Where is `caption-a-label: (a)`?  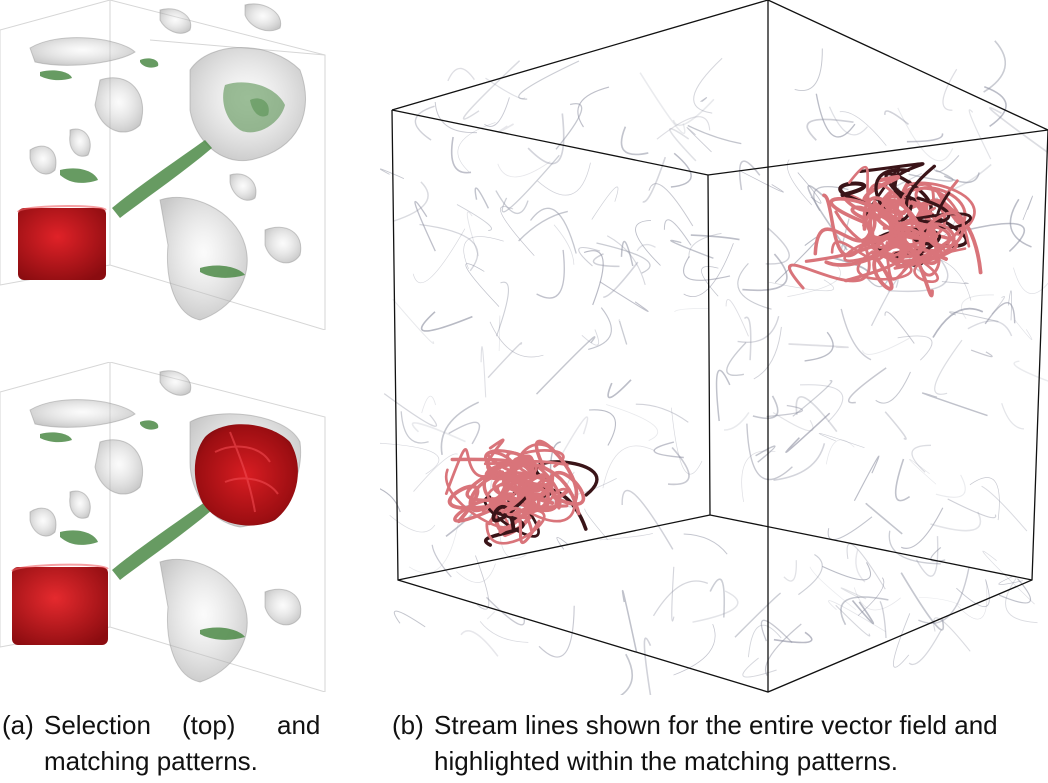
caption-a-label: (a) is located at coordinates (18, 725).